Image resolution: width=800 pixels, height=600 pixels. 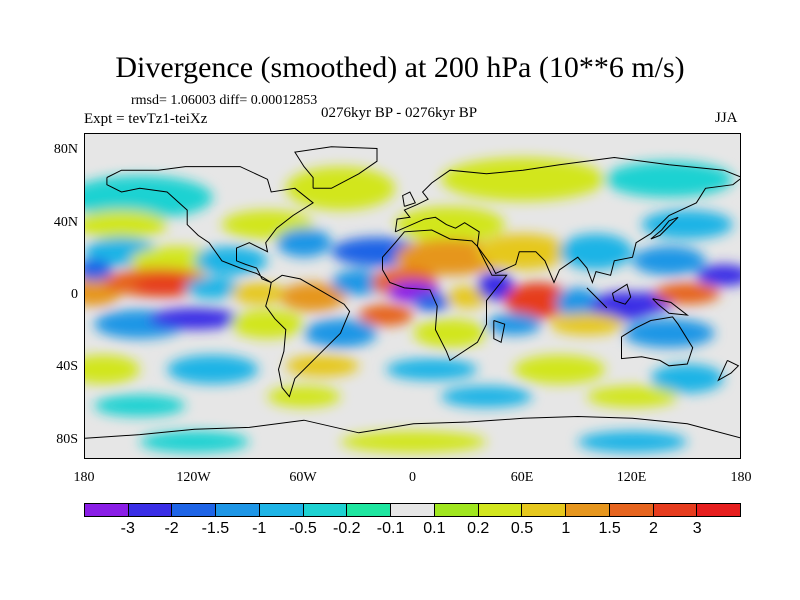 I want to click on colorbar-label: -0.2, so click(x=347, y=528).